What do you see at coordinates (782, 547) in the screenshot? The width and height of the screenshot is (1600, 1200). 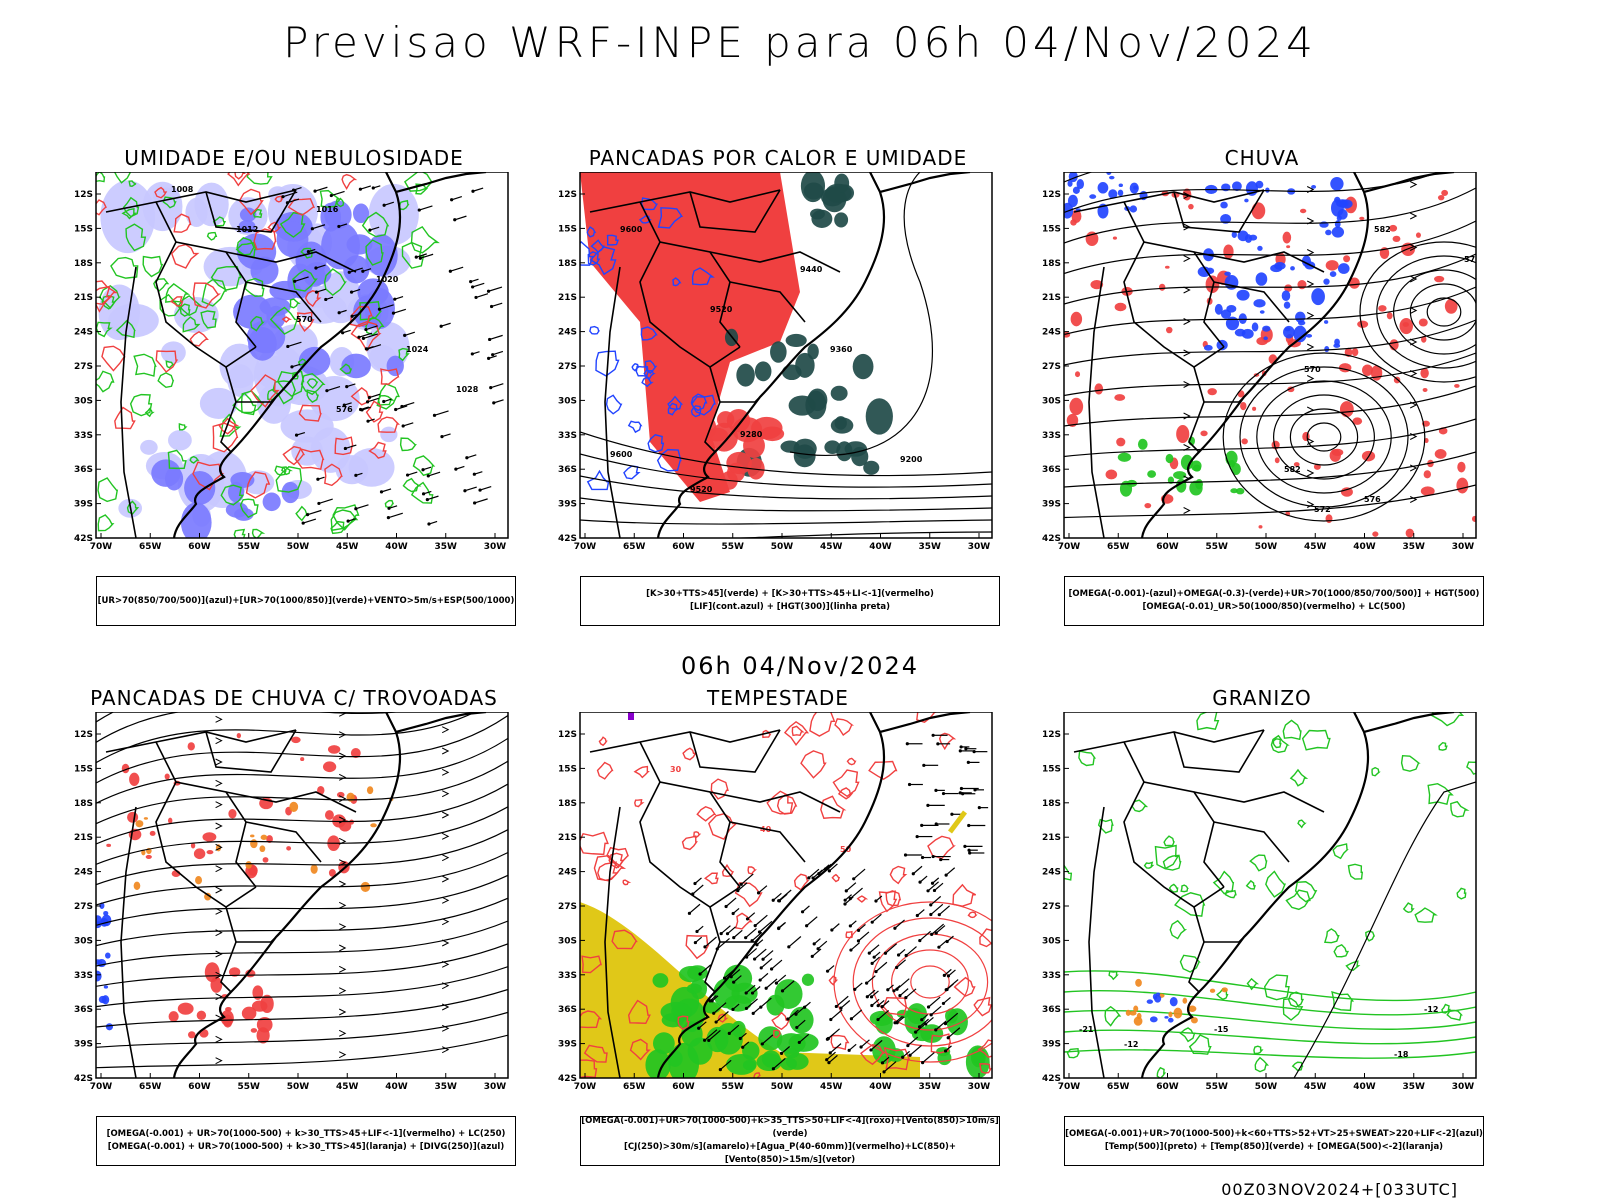 I see `lon-tick-label: 50W` at bounding box center [782, 547].